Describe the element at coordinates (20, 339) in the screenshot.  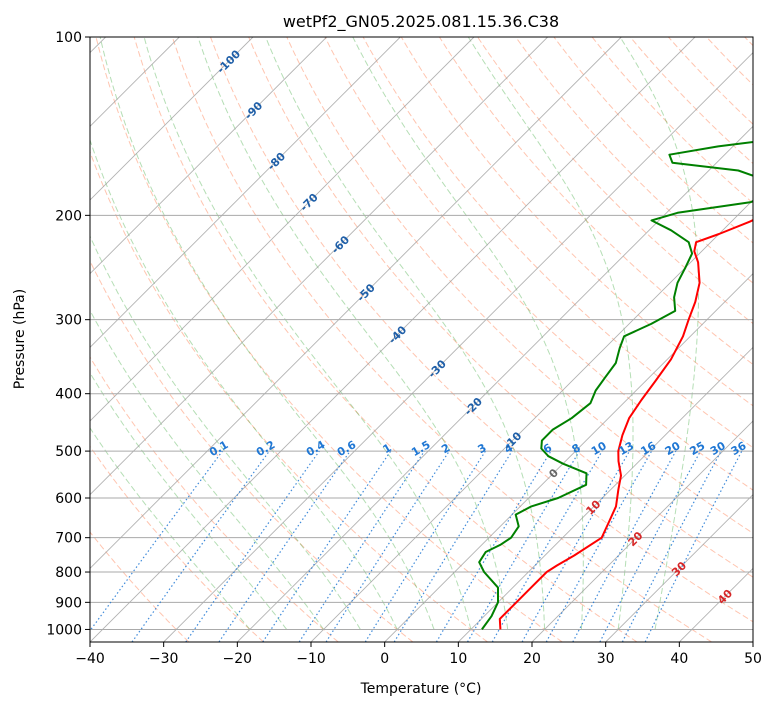
I see `y-axis-label: Pressure (hPa)` at that location.